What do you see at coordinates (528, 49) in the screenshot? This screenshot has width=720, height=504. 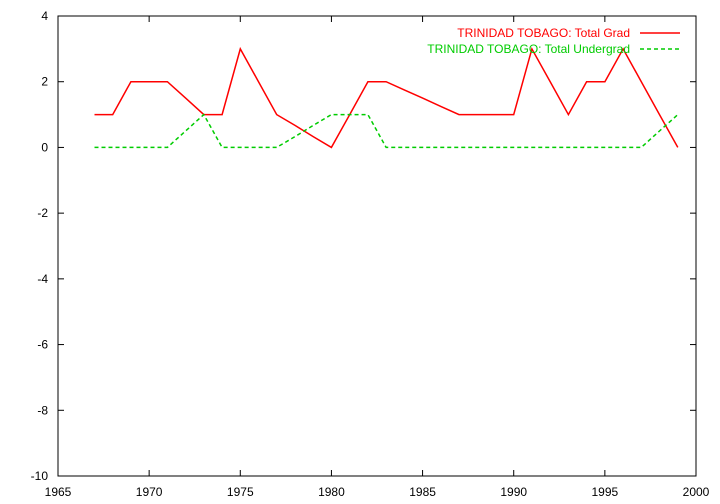 I see `legend-label: TRINIDAD TOBAGO: Total Undergrad` at bounding box center [528, 49].